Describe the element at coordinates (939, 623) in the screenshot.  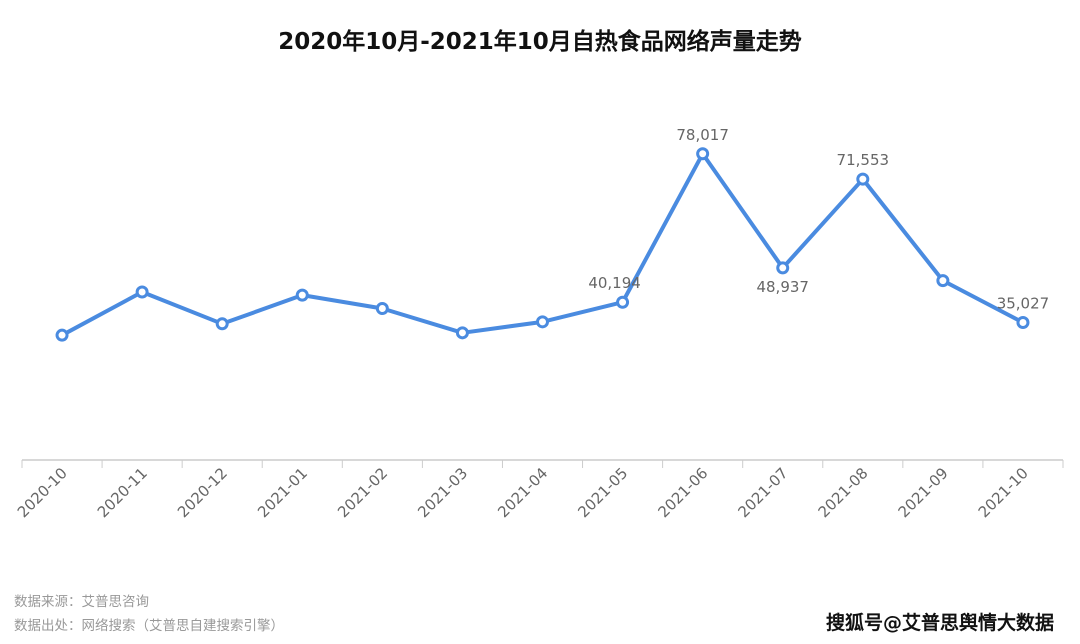
I see `publisher-credit: 搜狐号@艾普思舆情大数据` at that location.